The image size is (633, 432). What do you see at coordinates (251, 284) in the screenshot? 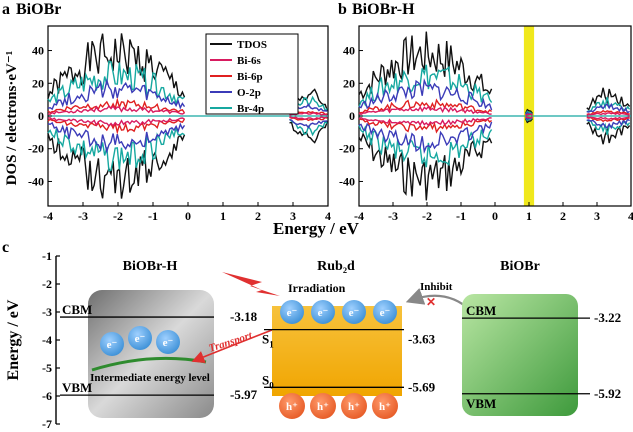
I see `lightning-icon` at bounding box center [251, 284].